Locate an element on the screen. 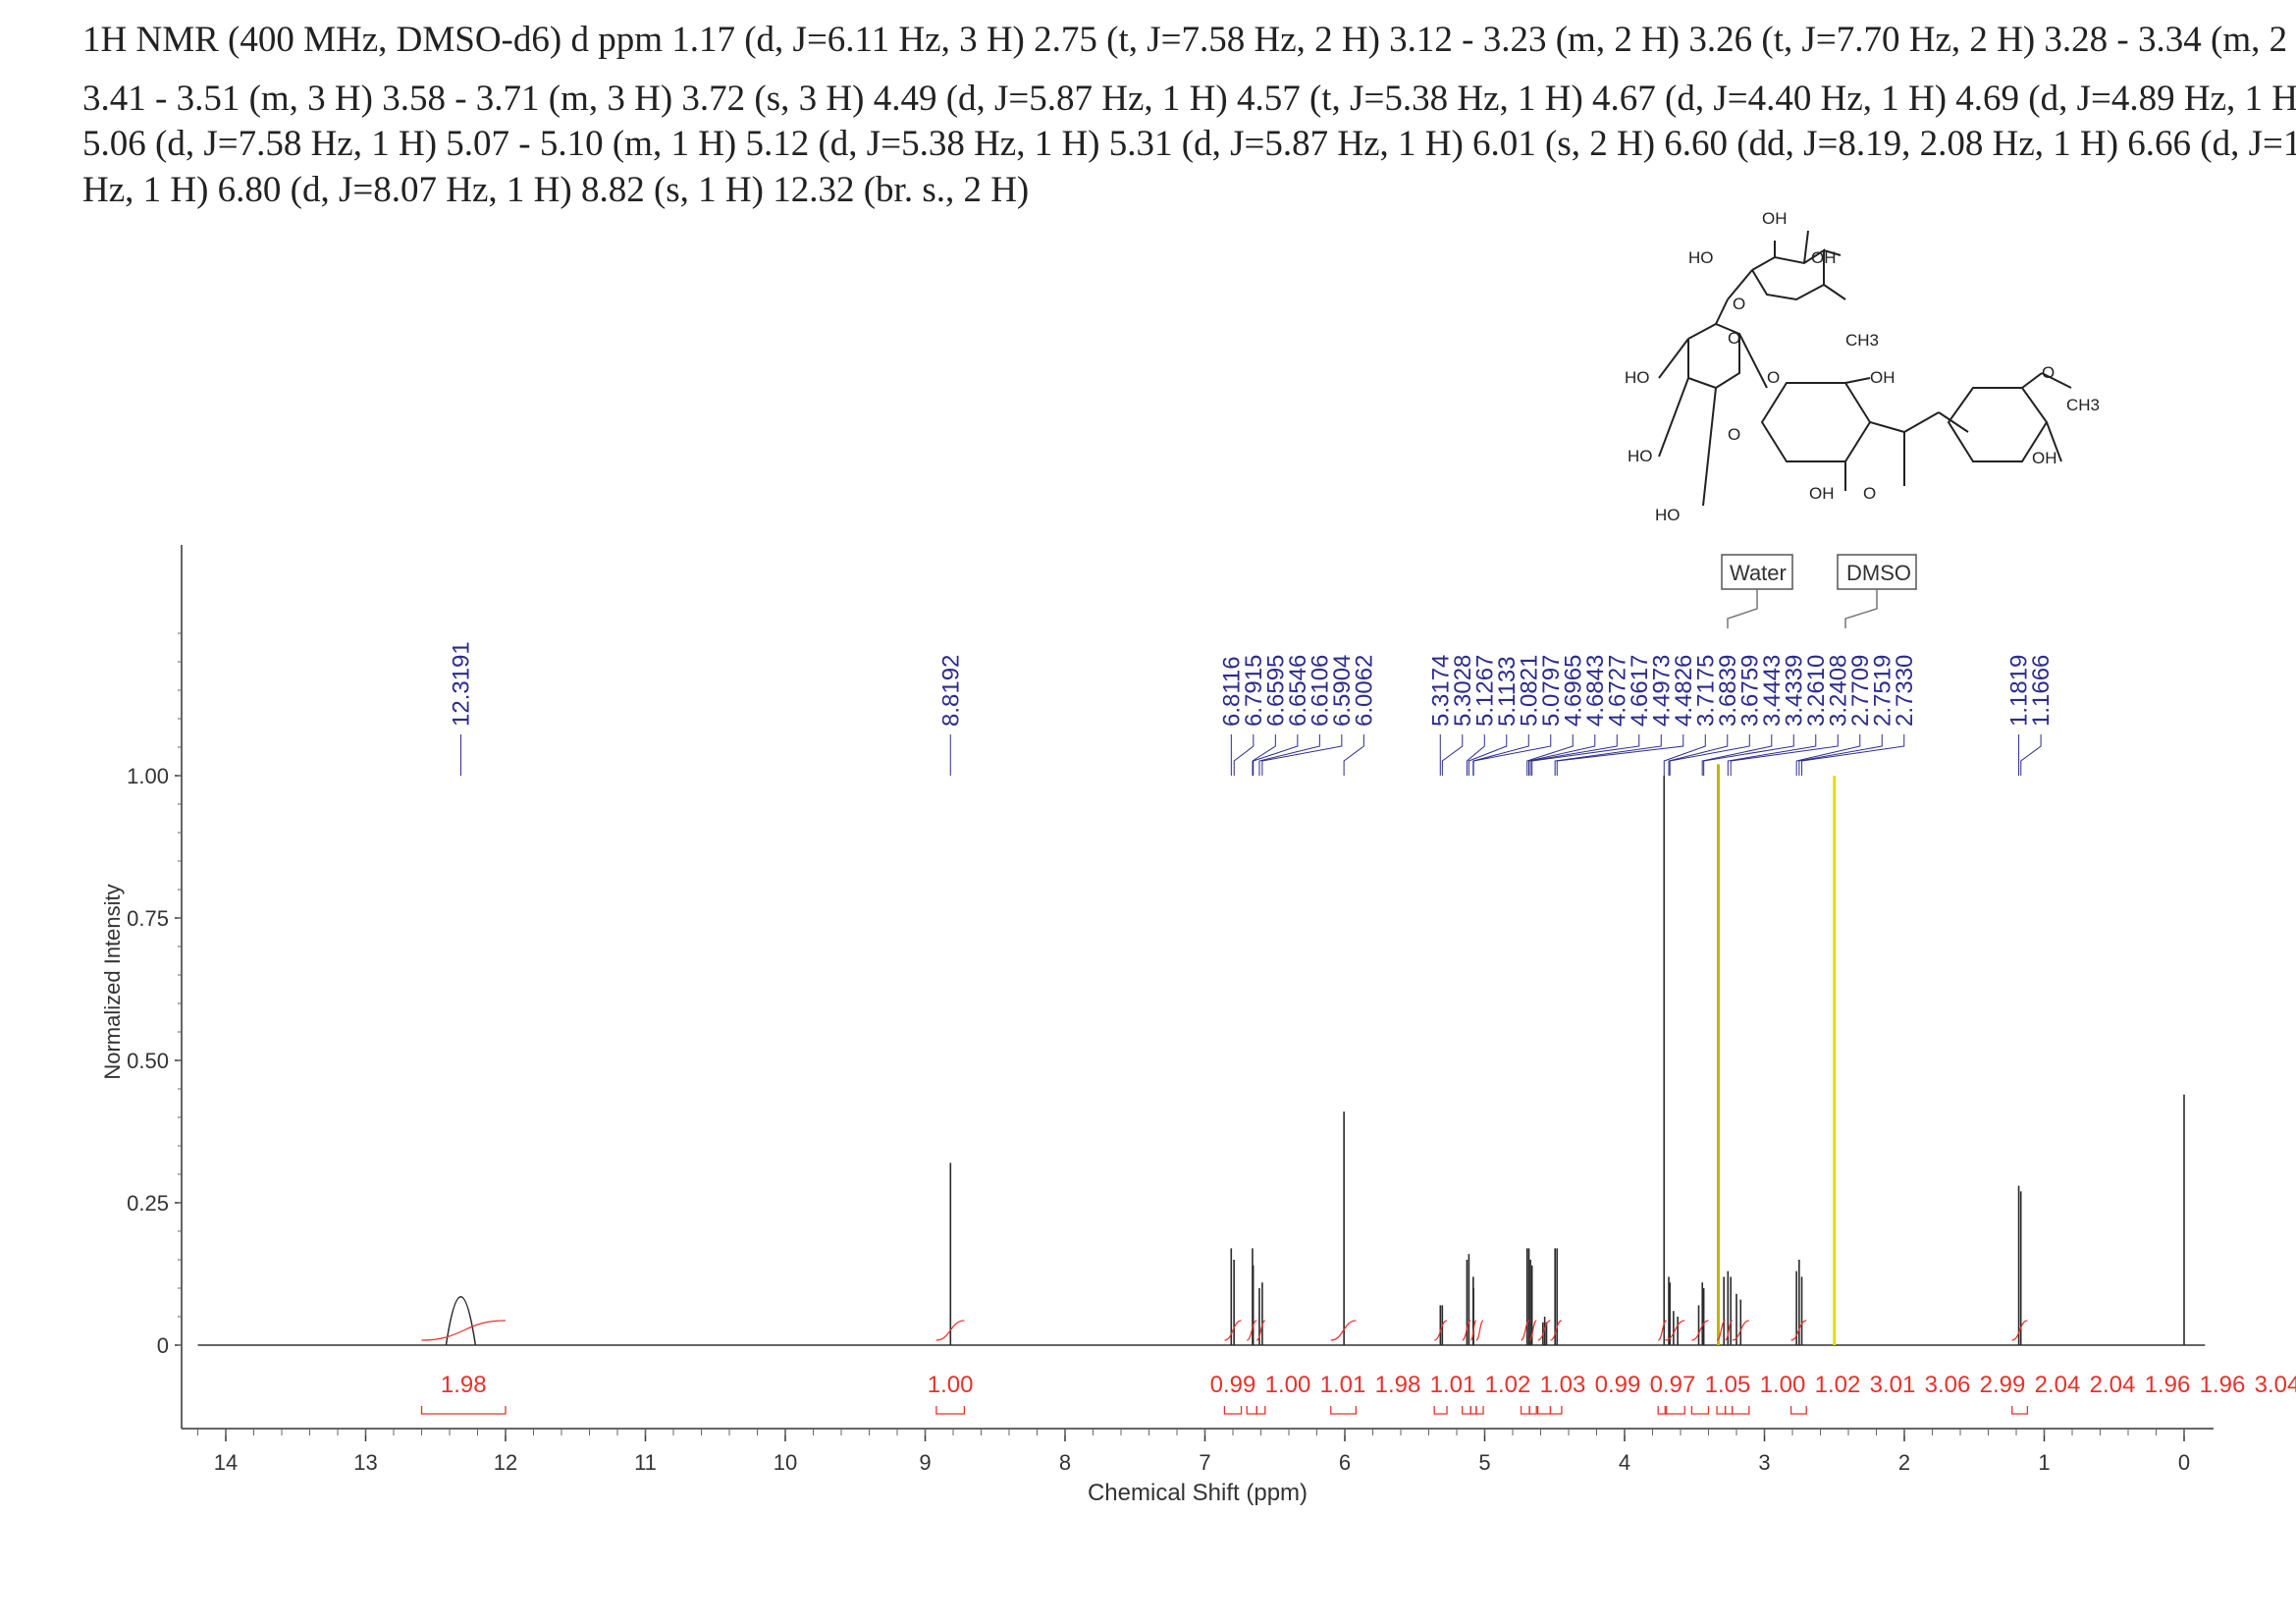  peak-label: 2.7709 is located at coordinates (1861, 691).